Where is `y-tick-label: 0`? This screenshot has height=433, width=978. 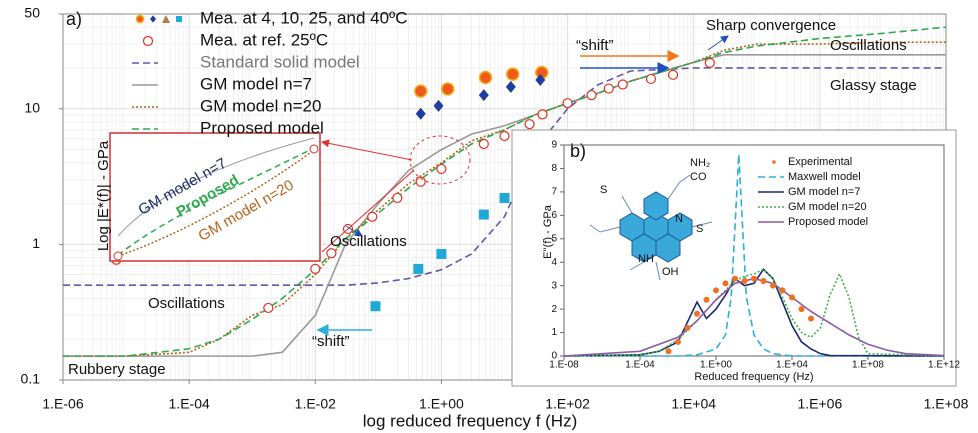
y-tick-label: 0 is located at coordinates (554, 356).